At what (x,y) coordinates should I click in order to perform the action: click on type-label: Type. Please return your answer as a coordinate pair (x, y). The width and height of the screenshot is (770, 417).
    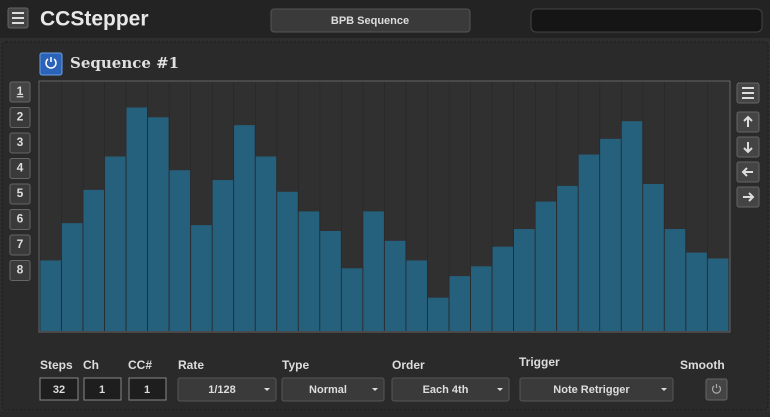
    Looking at the image, I should click on (295, 365).